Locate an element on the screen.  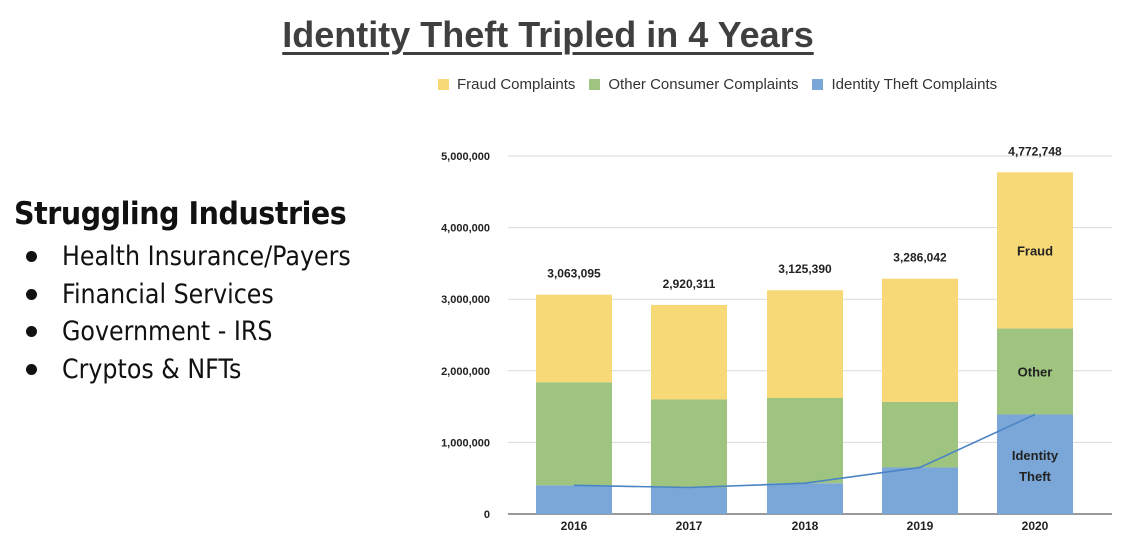
segment-label-other: Other is located at coordinates (1035, 372).